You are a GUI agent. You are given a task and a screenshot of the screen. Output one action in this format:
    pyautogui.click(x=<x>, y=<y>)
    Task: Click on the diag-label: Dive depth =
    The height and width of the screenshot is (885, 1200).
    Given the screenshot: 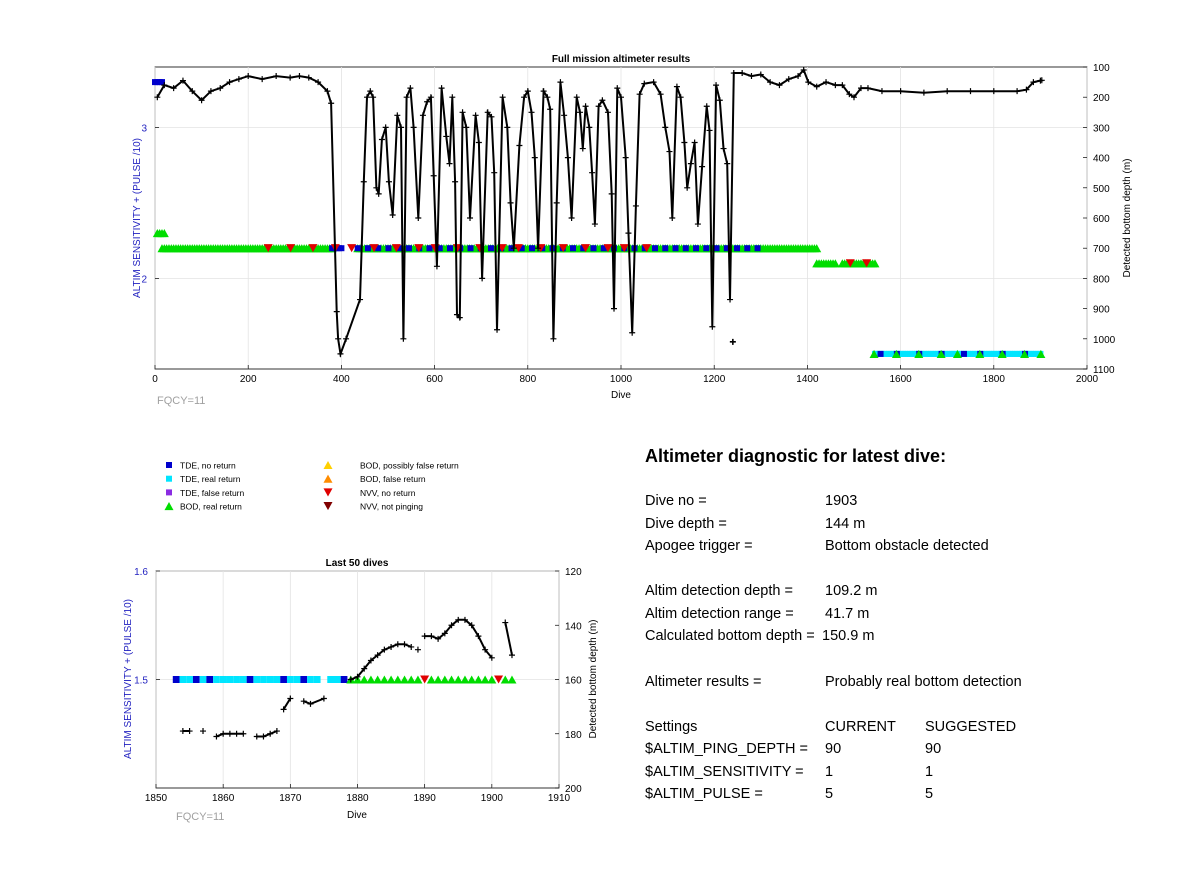 What is the action you would take?
    pyautogui.click(x=686, y=524)
    